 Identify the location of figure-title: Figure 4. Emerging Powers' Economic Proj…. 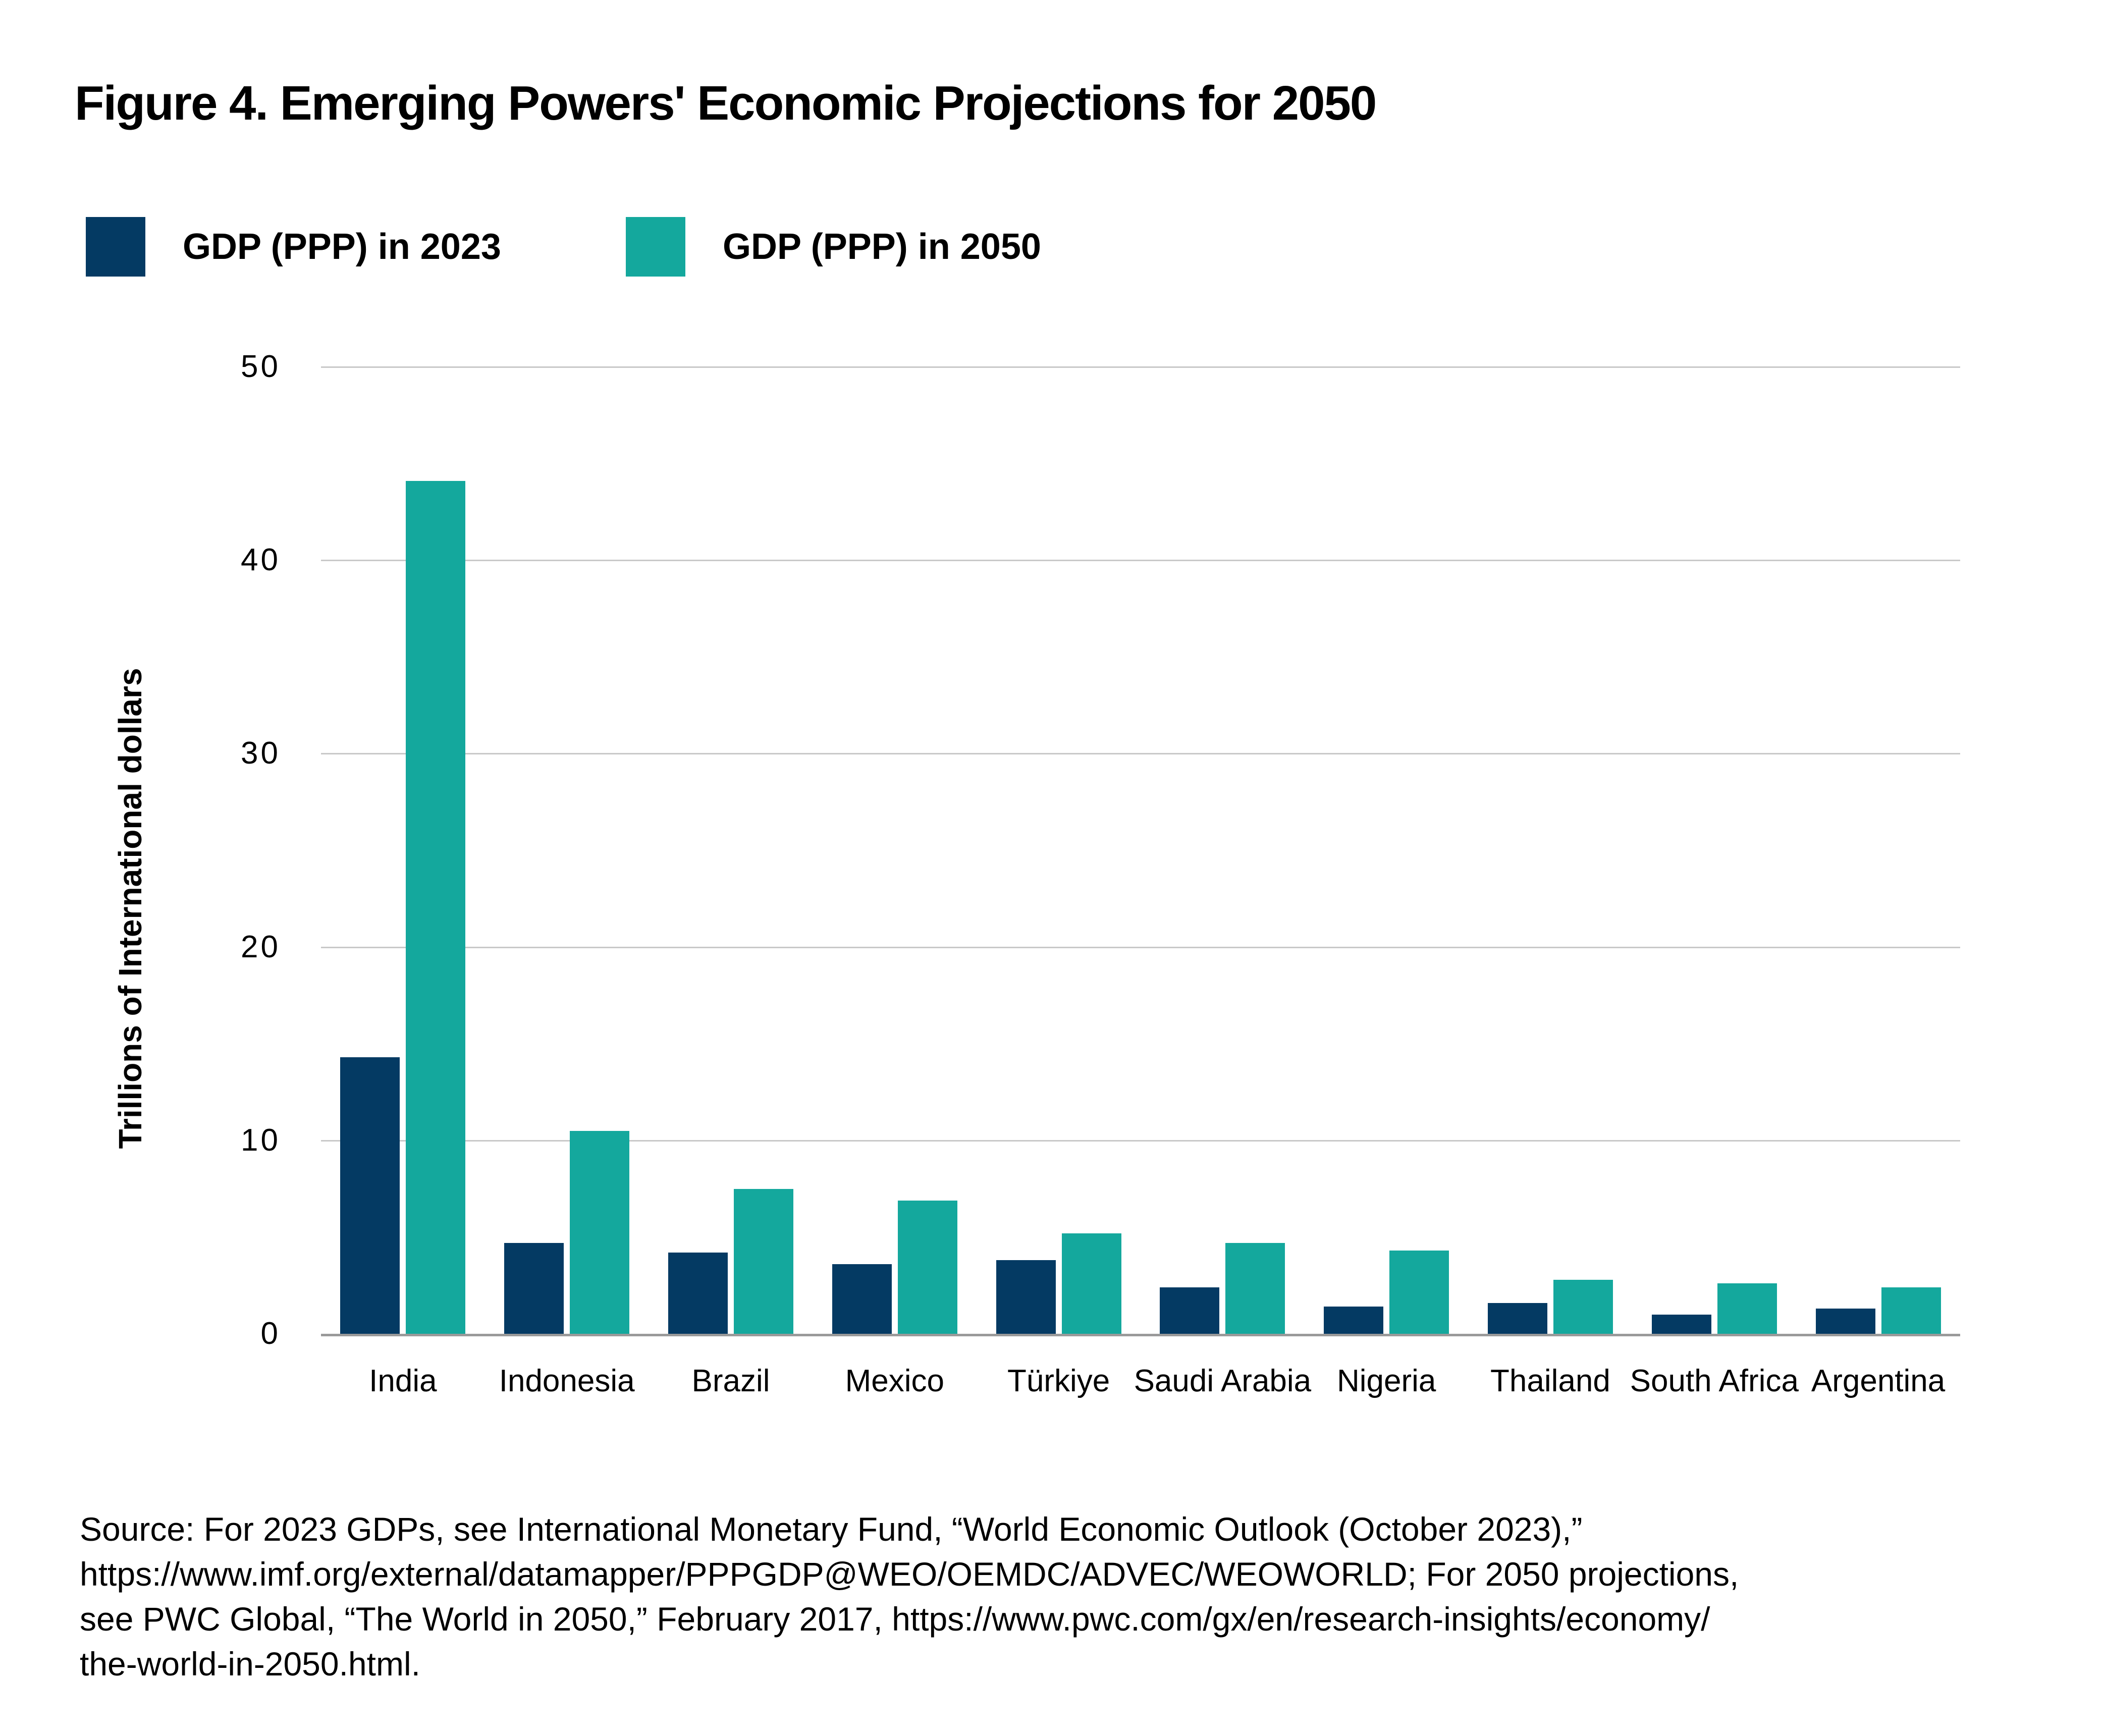
(726, 103).